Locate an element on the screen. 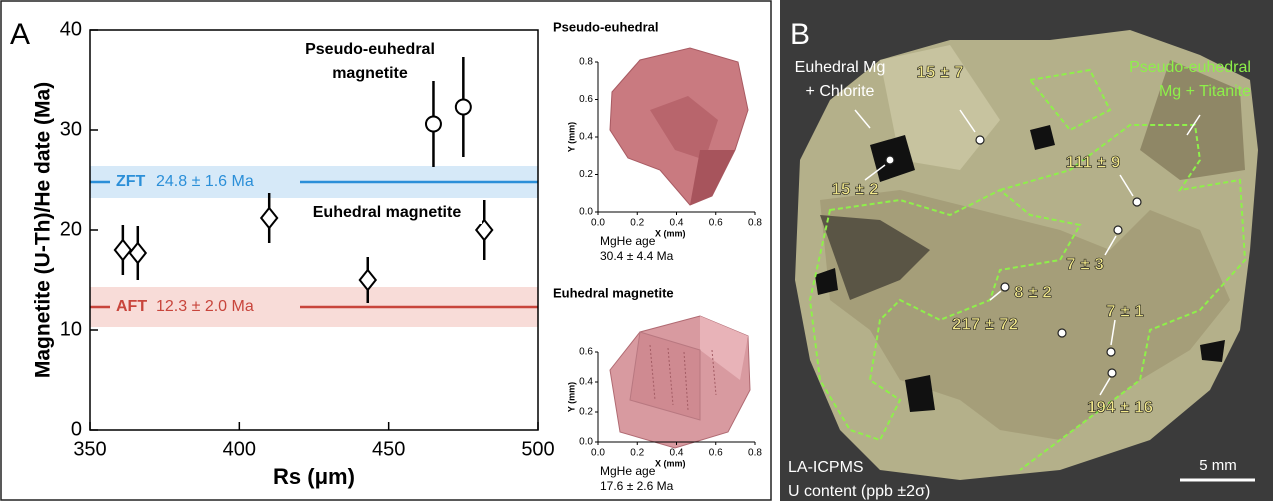 This screenshot has width=1273, height=501. series-annotation: Euhedral magnetite is located at coordinates (387, 212).